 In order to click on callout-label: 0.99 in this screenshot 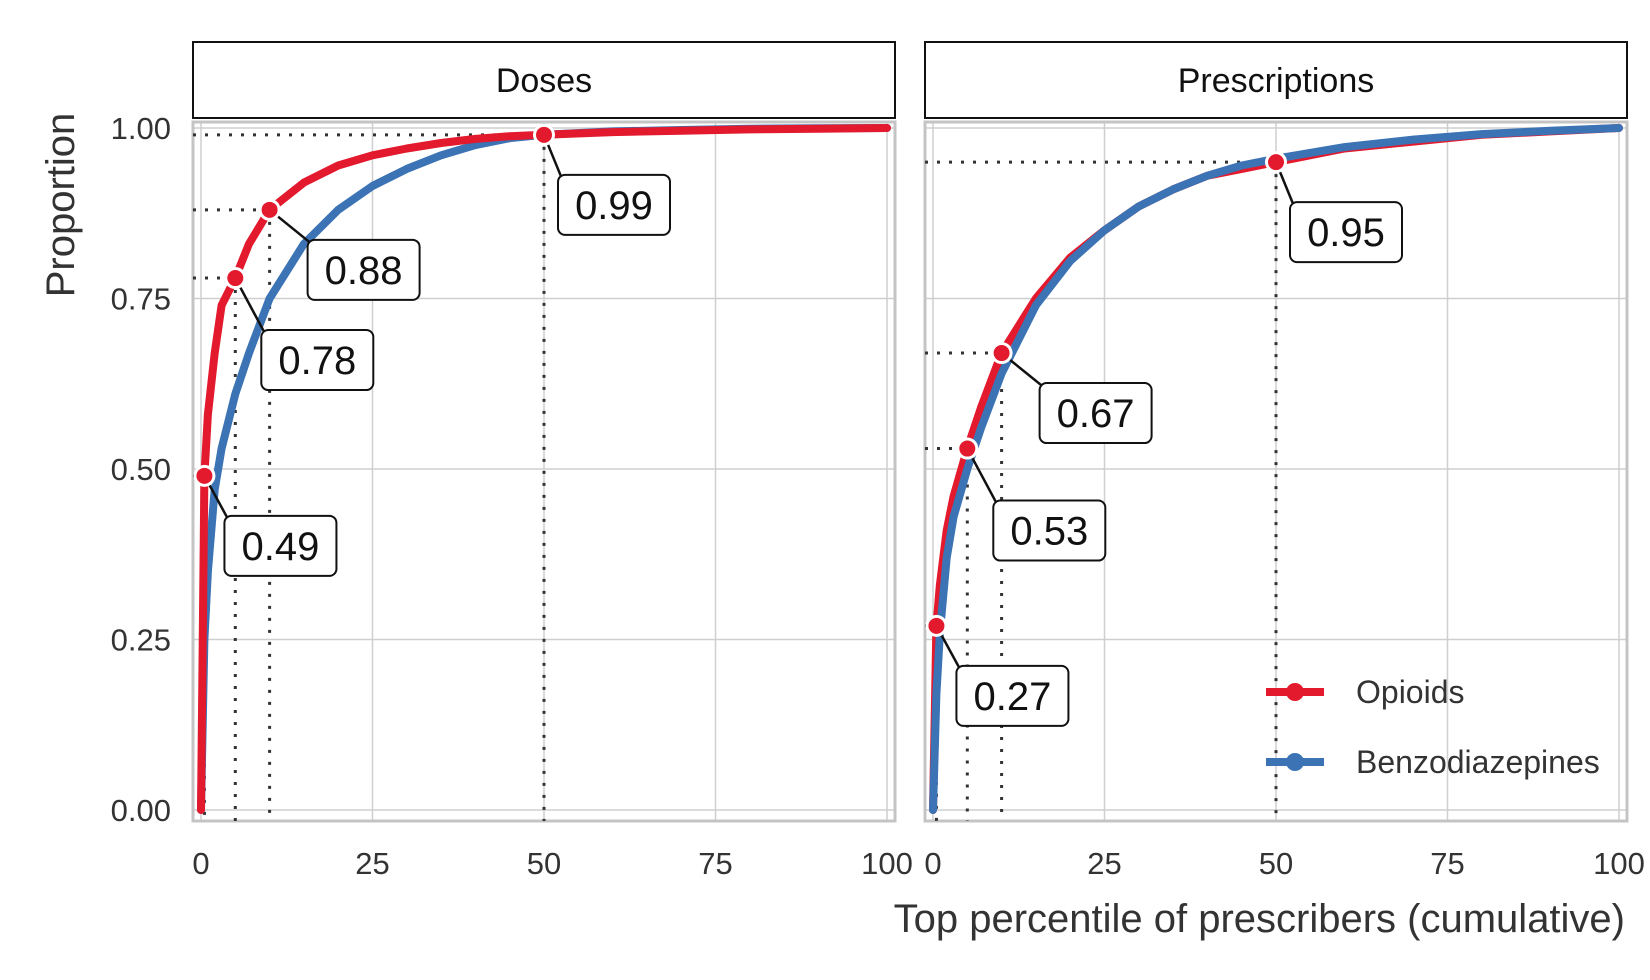, I will do `click(614, 206)`.